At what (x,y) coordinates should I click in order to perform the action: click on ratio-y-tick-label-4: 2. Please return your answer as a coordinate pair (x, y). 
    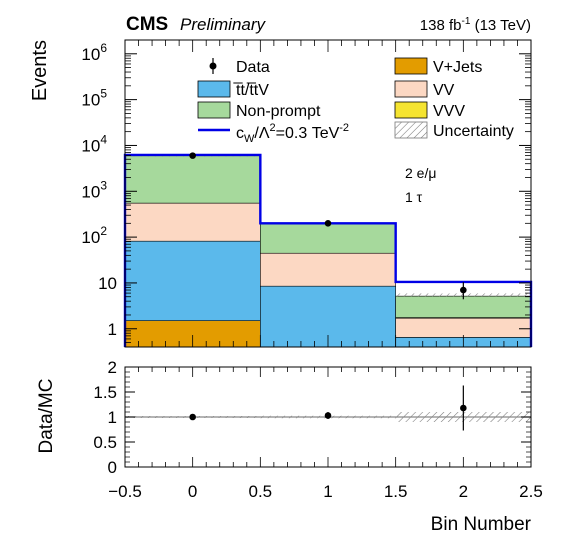
    Looking at the image, I should click on (112, 367).